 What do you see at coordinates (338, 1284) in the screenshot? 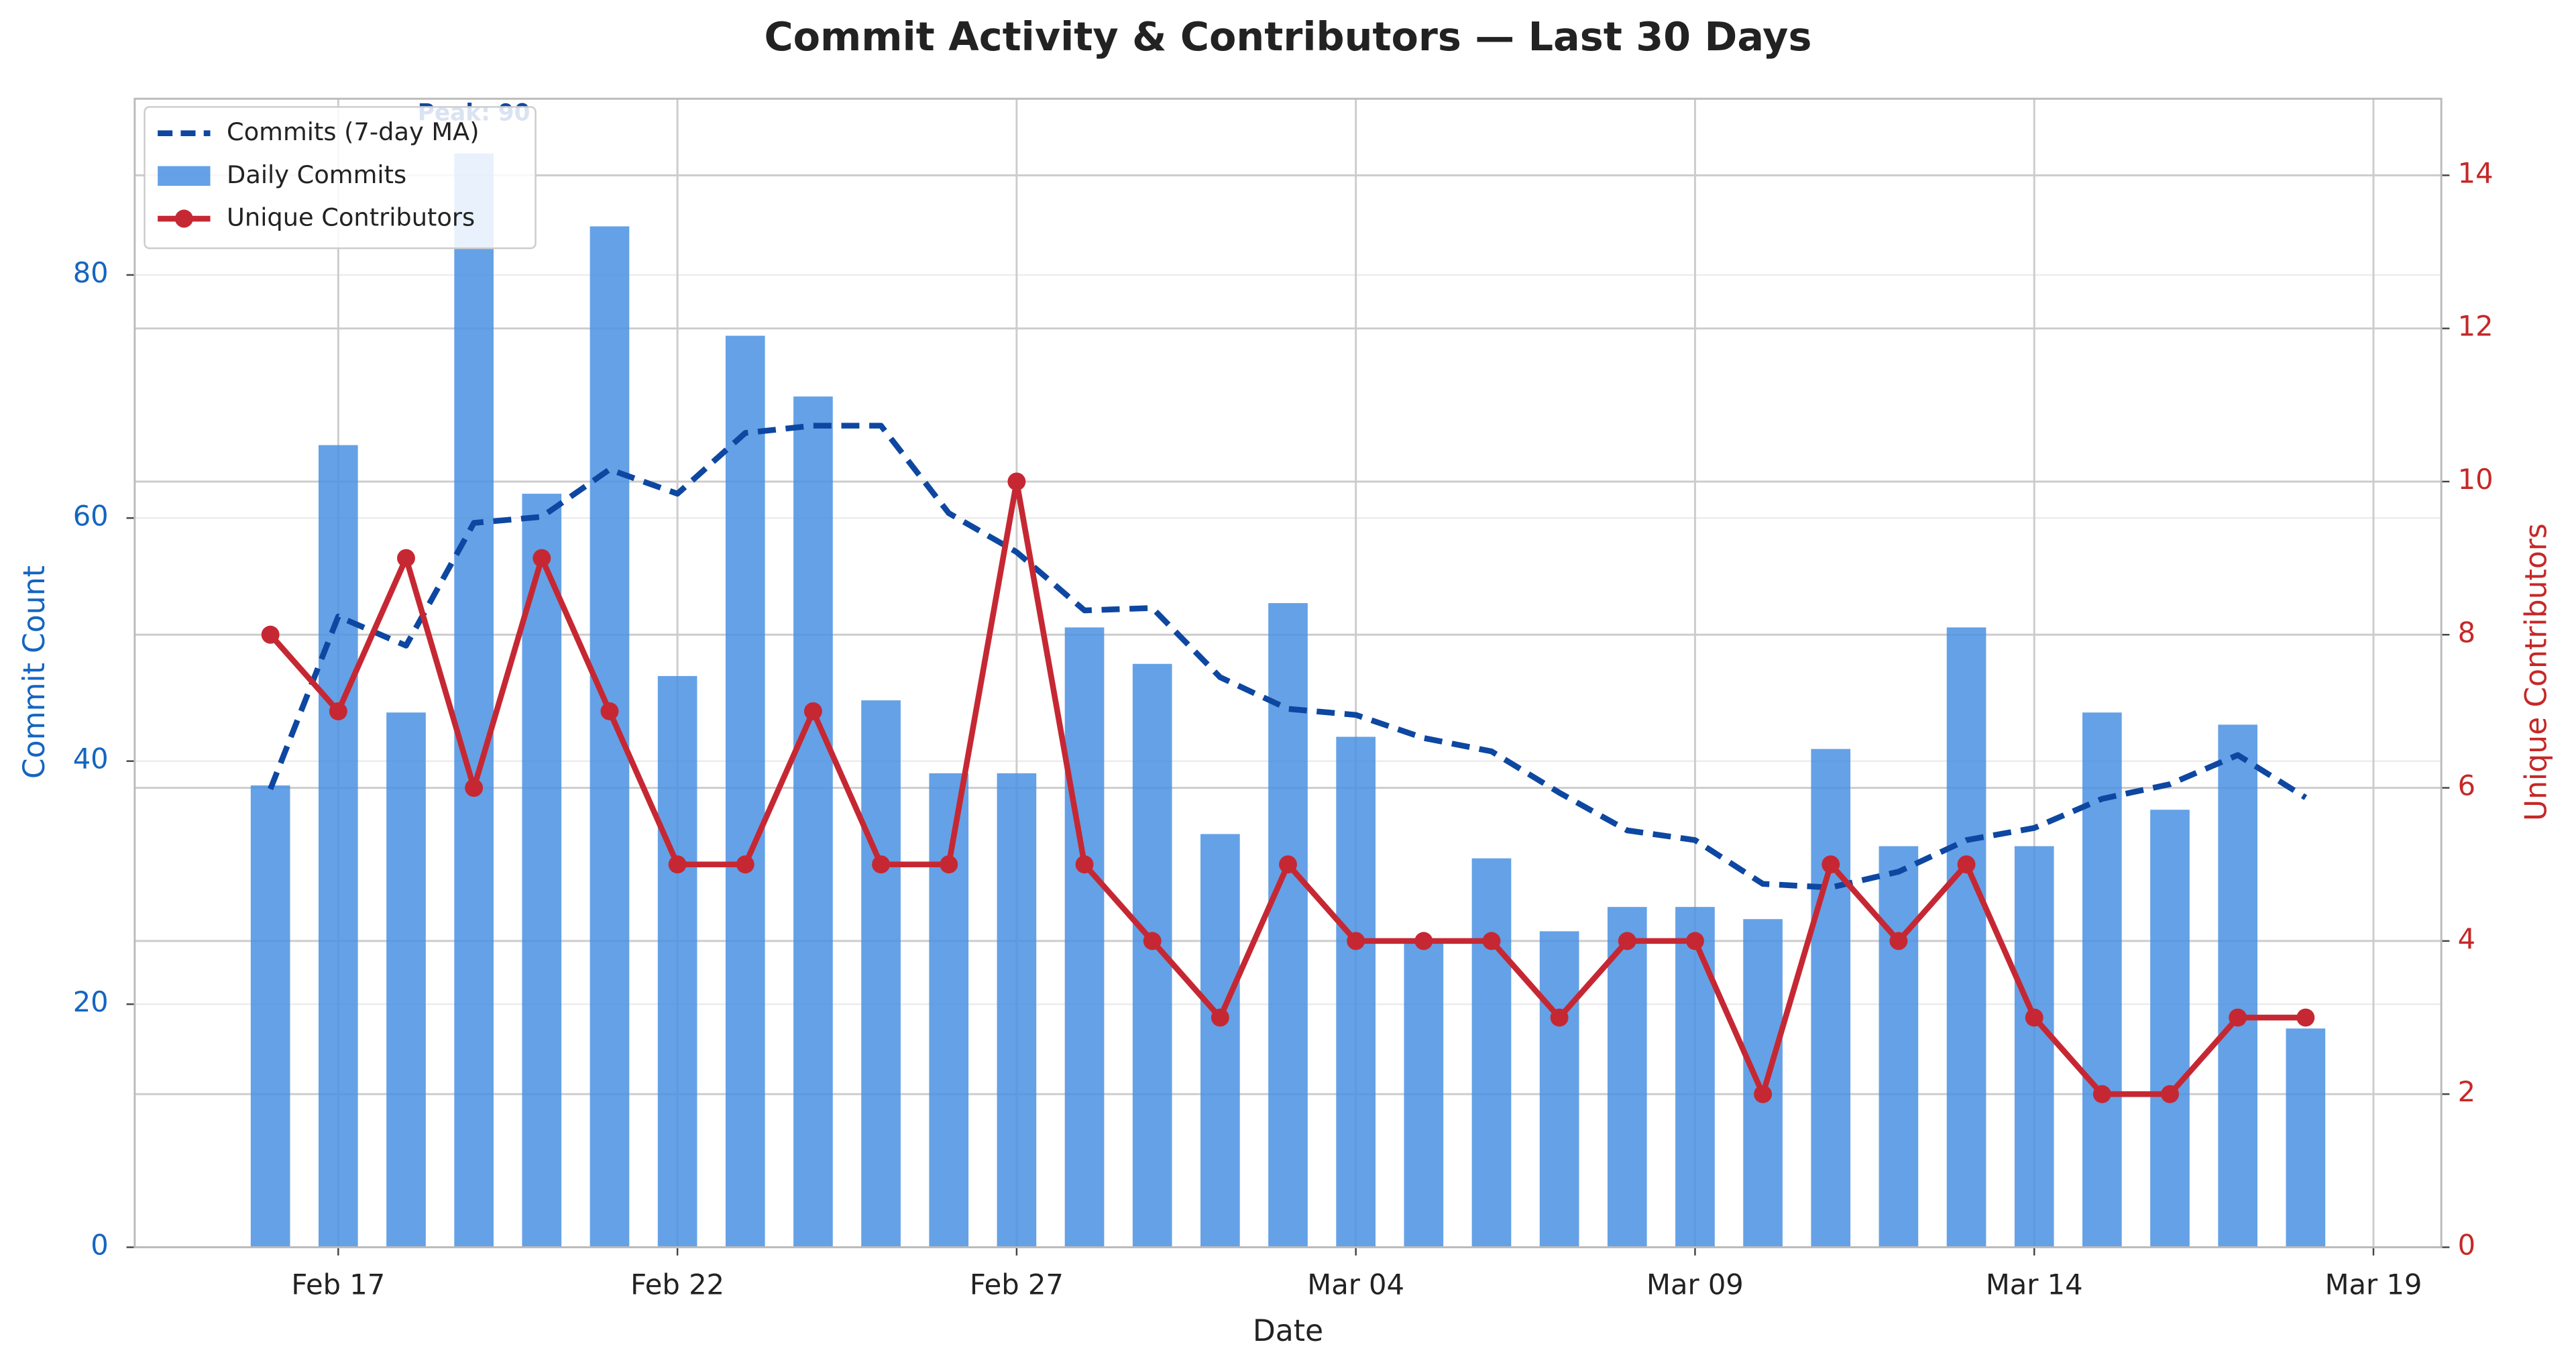
I see `x-tick-label: Feb 17` at bounding box center [338, 1284].